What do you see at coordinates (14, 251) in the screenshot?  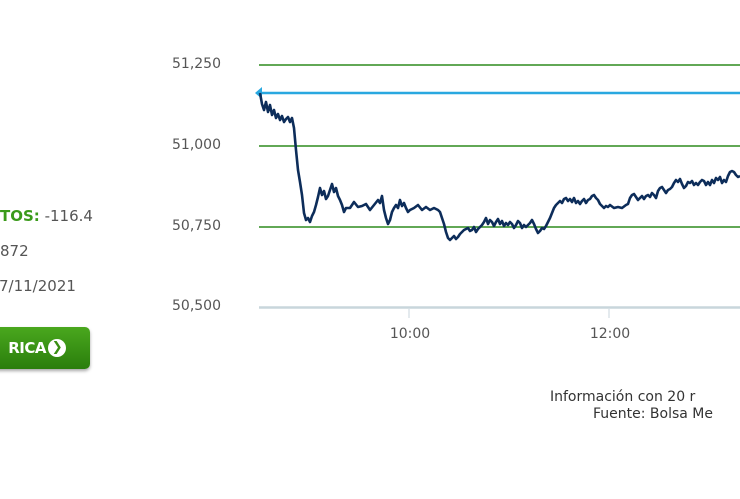 I see `volume-value: 872` at bounding box center [14, 251].